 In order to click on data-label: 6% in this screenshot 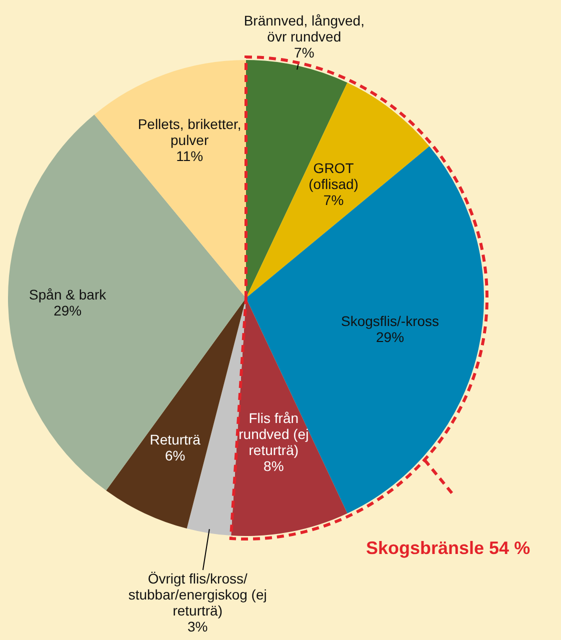, I will do `click(175, 456)`.